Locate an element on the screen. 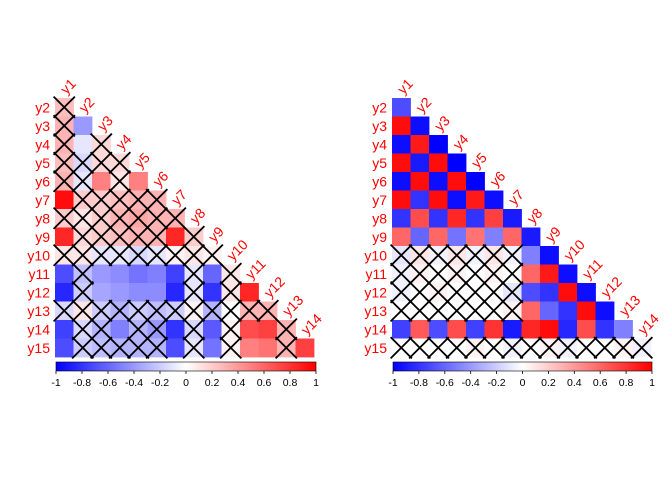  insignificant-cross-y15-y5 is located at coordinates (475, 348).